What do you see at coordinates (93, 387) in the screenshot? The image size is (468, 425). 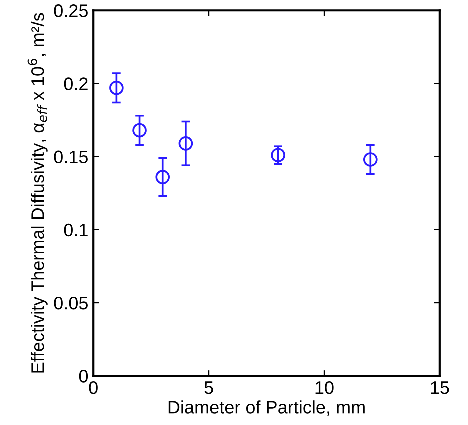 I see `x-tick-label: 0` at bounding box center [93, 387].